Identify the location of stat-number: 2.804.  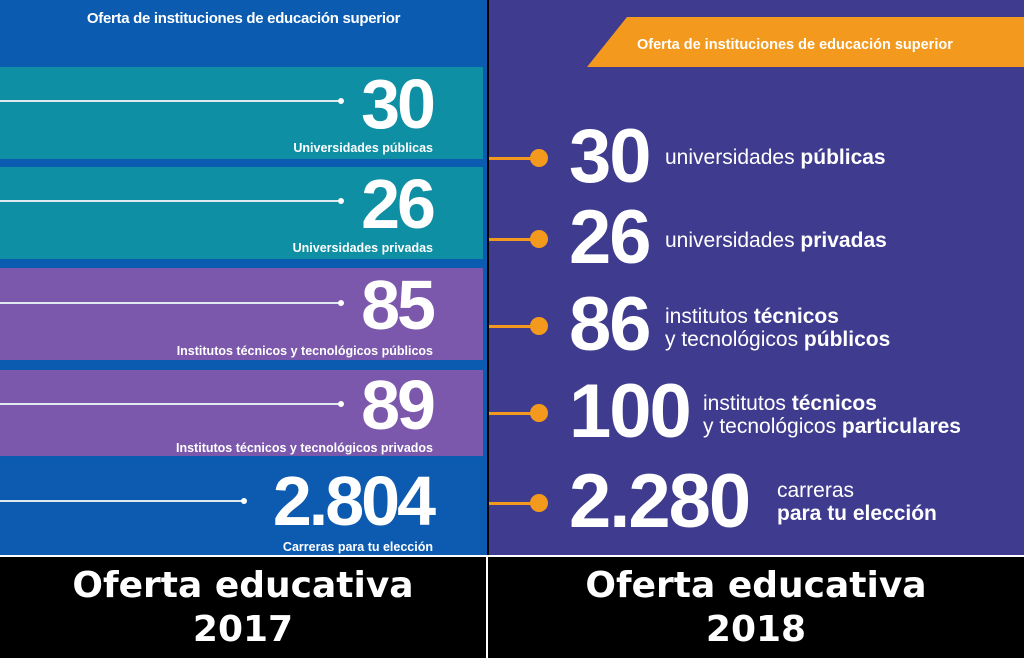
(354, 501).